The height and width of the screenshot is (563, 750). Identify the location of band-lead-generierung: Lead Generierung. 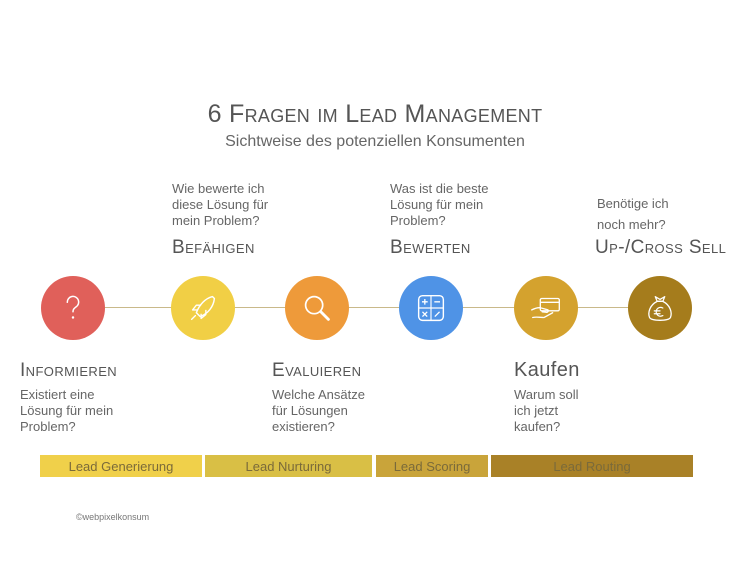
(121, 466).